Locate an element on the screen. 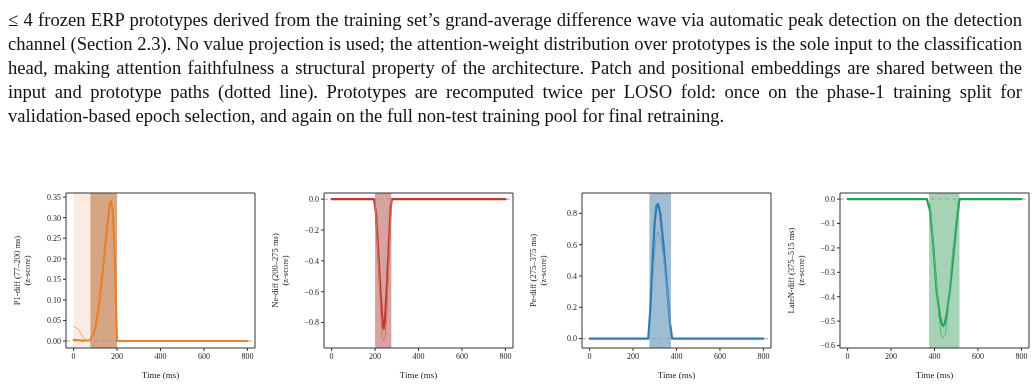 The width and height of the screenshot is (1032, 390). y-tick-label: 0.25 is located at coordinates (54, 239).